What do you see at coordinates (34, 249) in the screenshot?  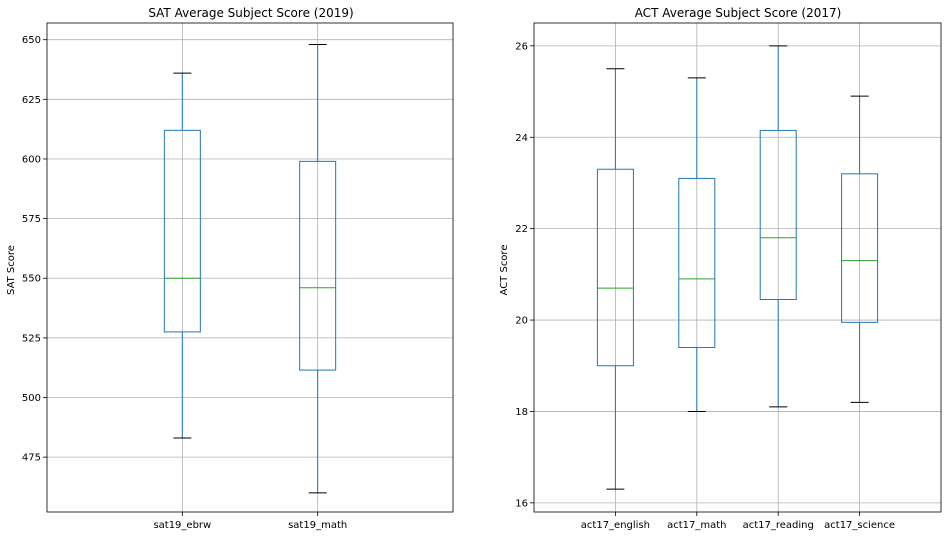 I see `sat-y-ticks: 475 500 525 550 575 600 625 650` at bounding box center [34, 249].